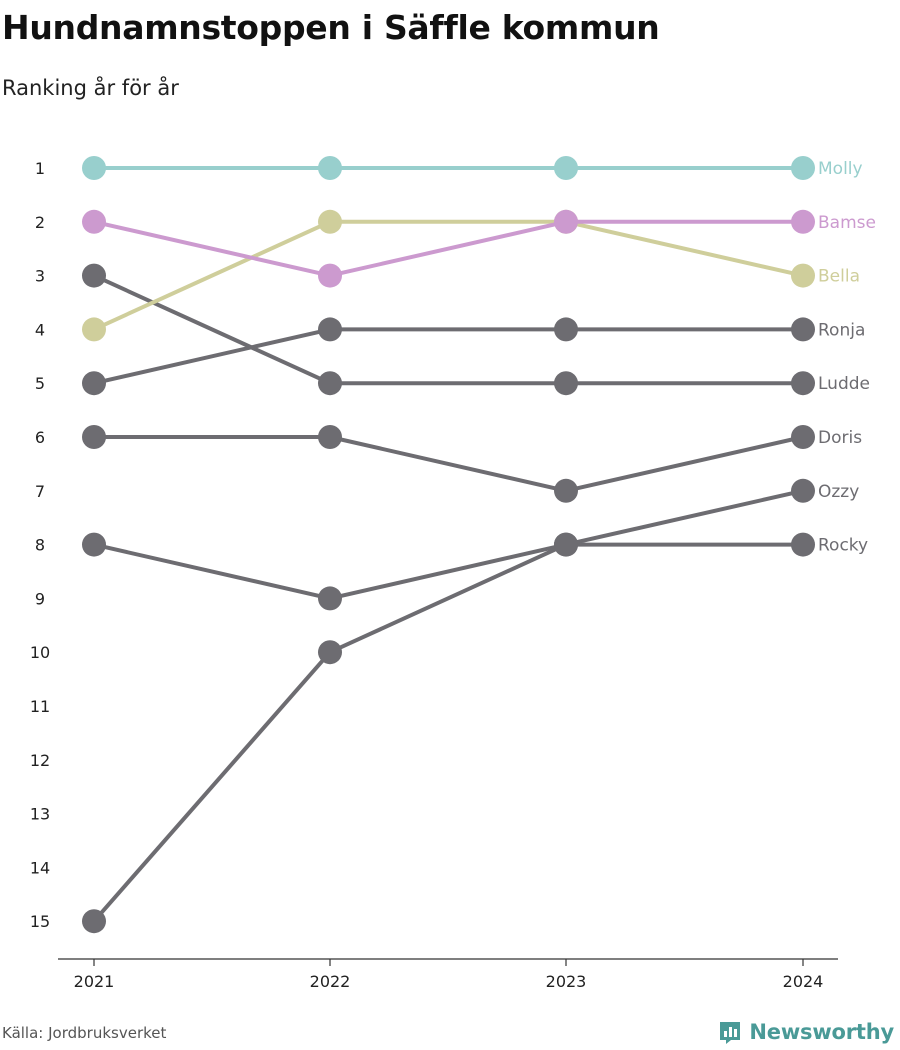 Image resolution: width=900 pixels, height=1050 pixels. What do you see at coordinates (40, 652) in the screenshot?
I see `y-tick-label: 10` at bounding box center [40, 652].